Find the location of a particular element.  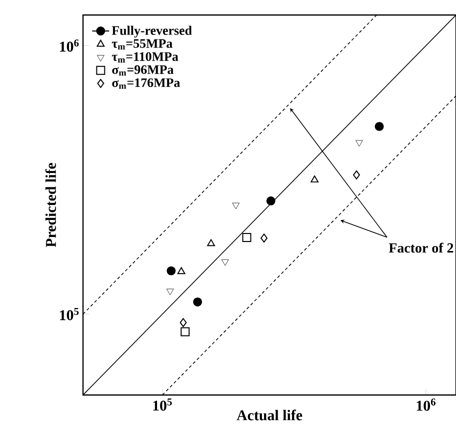

legend-label: Fully-reversed is located at coordinates (152, 32).